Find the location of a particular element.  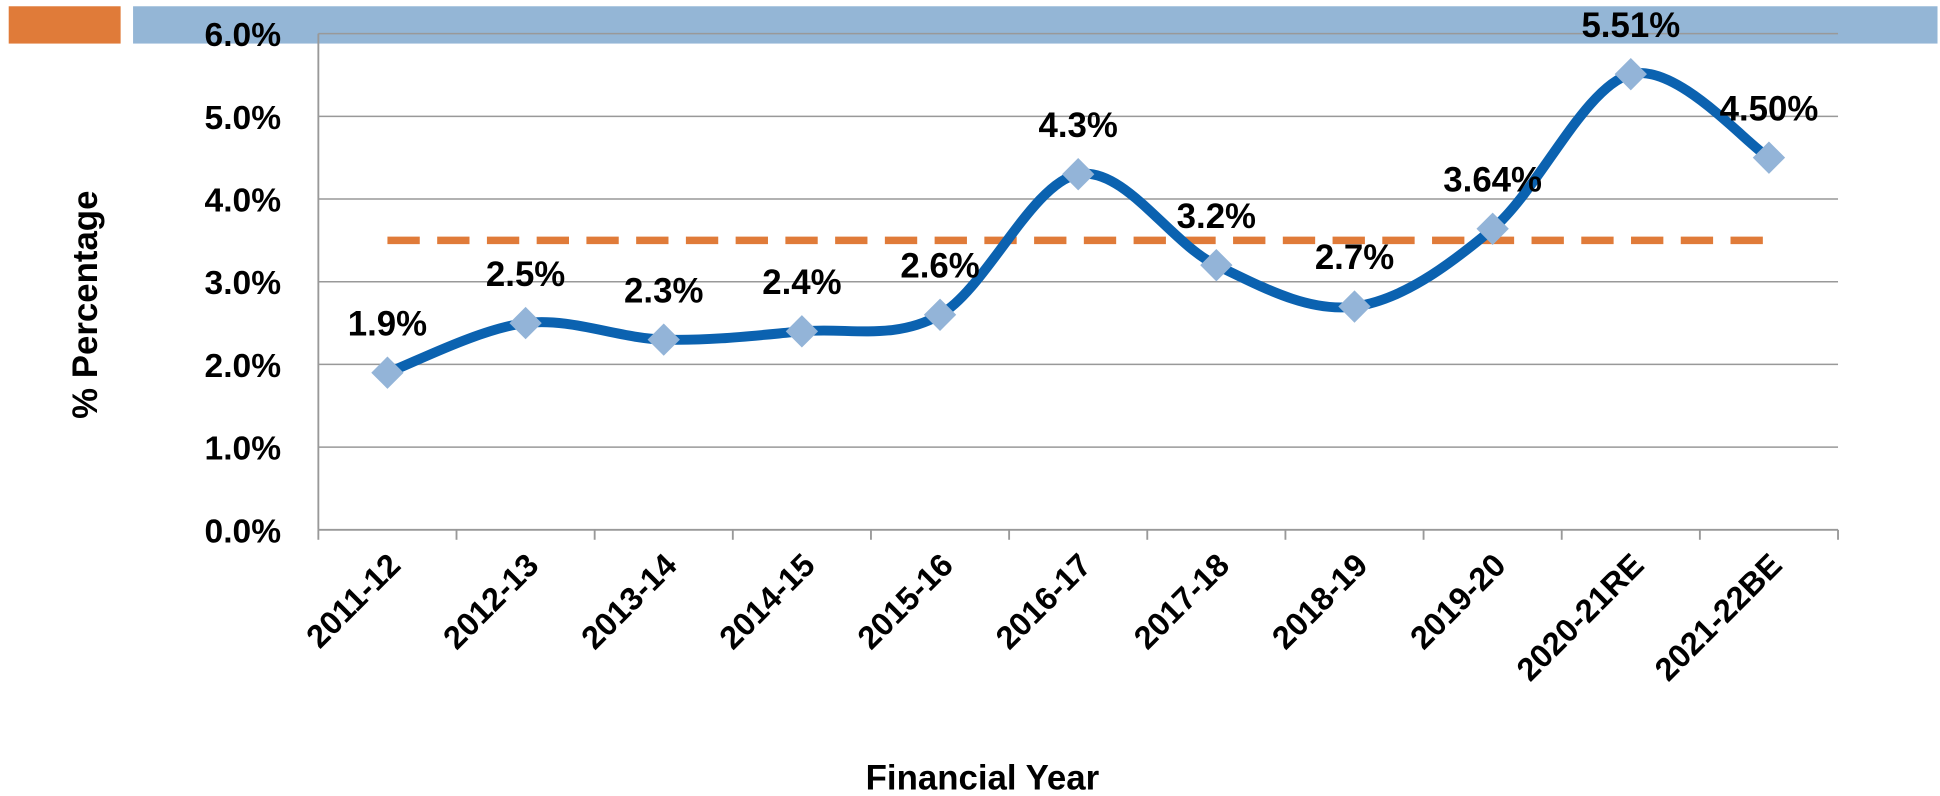

data-label: 2.6% is located at coordinates (939, 265).